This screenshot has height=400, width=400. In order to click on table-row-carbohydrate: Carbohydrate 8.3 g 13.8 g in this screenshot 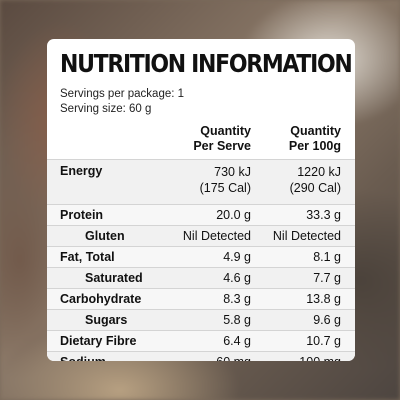, I will do `click(201, 298)`.